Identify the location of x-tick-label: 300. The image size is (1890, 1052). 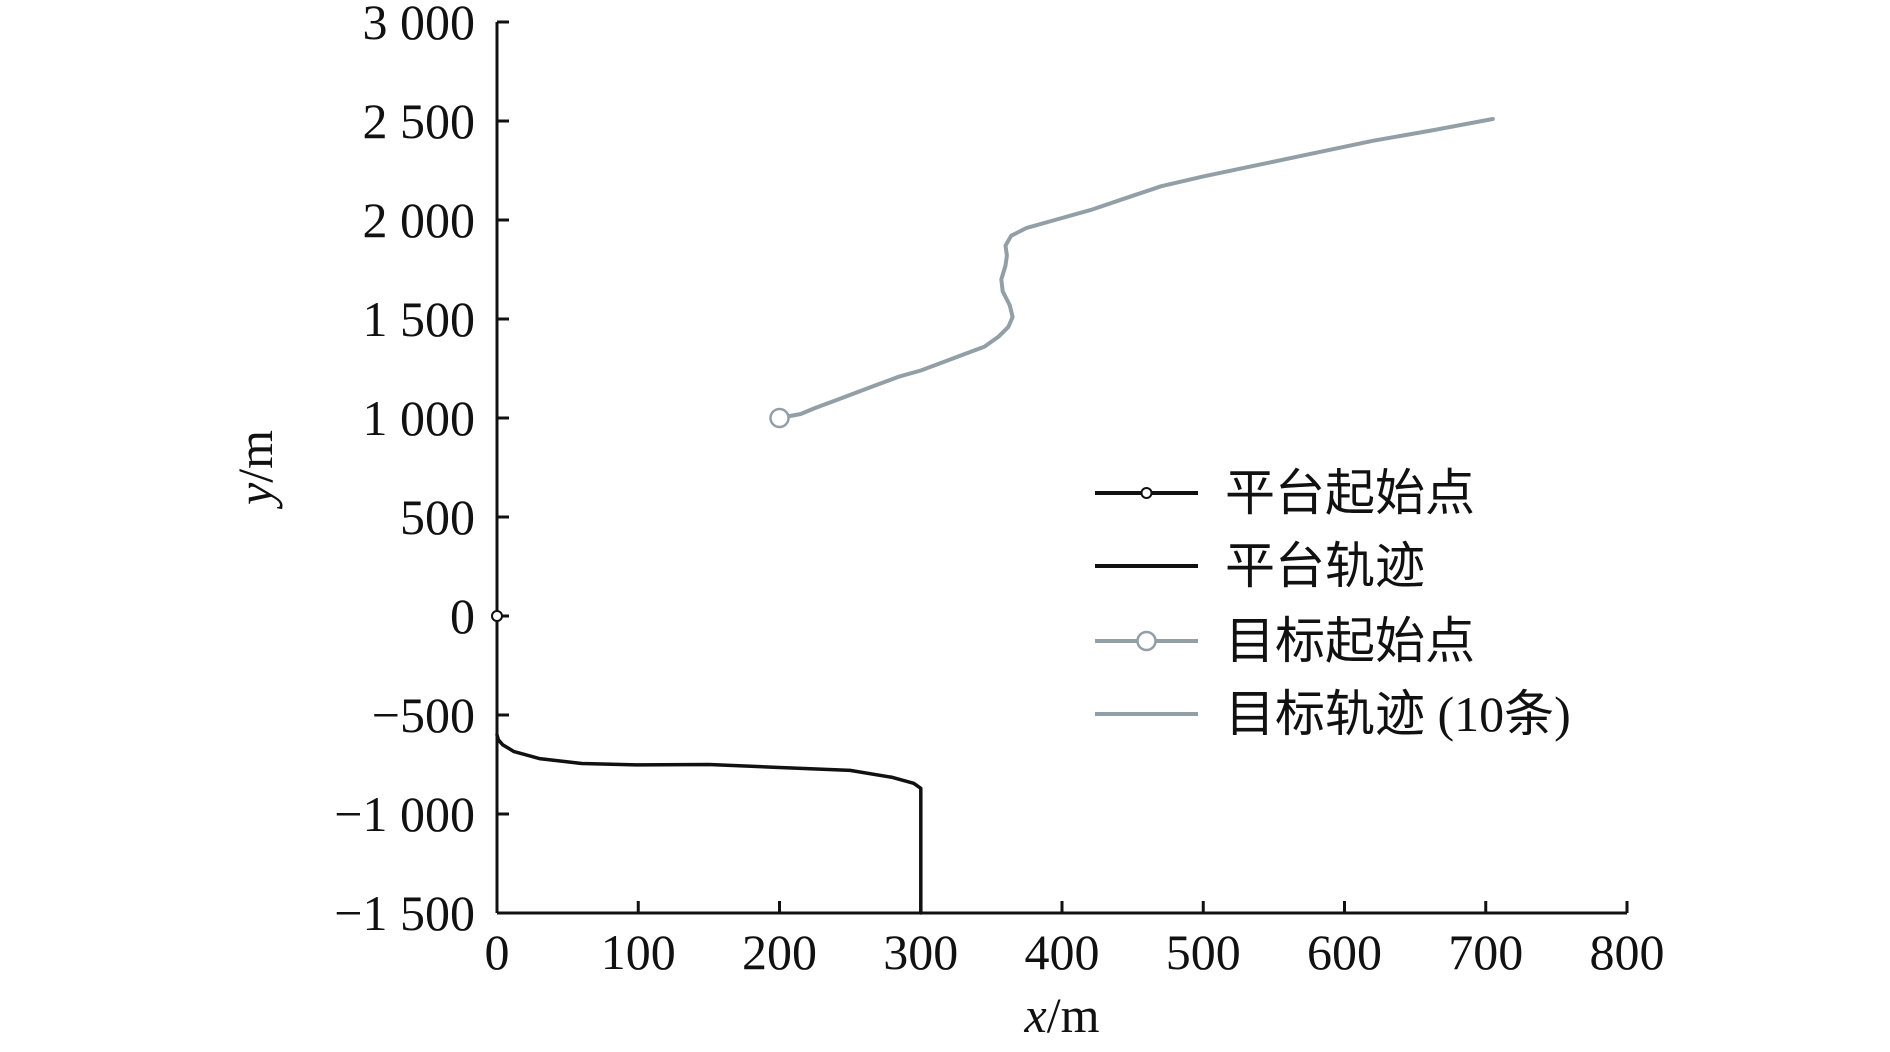
(920, 952).